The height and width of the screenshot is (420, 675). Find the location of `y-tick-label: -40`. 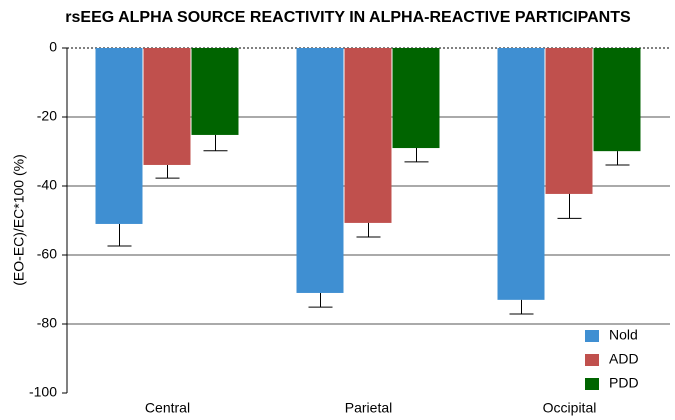

y-tick-label: -40 is located at coordinates (47, 185).